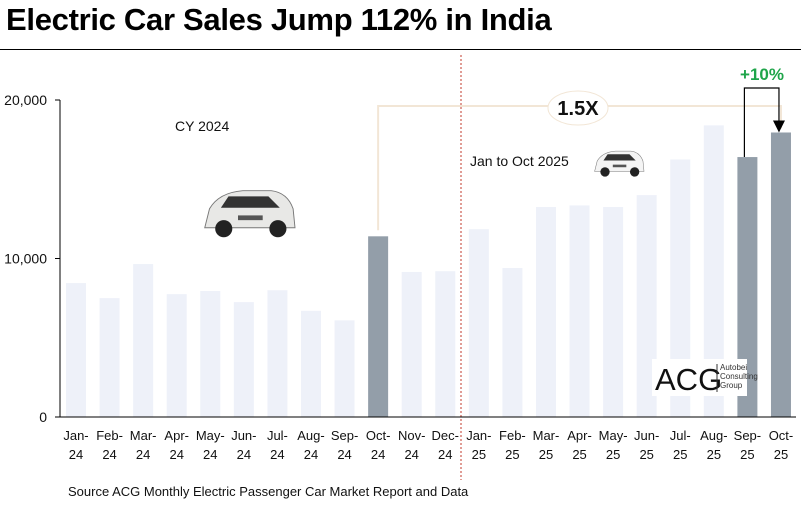 The image size is (801, 510). What do you see at coordinates (344, 445) in the screenshot?
I see `x-tick-label: Sep-24` at bounding box center [344, 445].